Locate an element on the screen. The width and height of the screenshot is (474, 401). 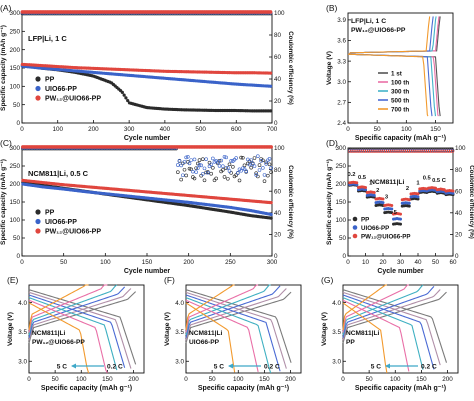
legend-label: 700 th is located at coordinates (400, 109).